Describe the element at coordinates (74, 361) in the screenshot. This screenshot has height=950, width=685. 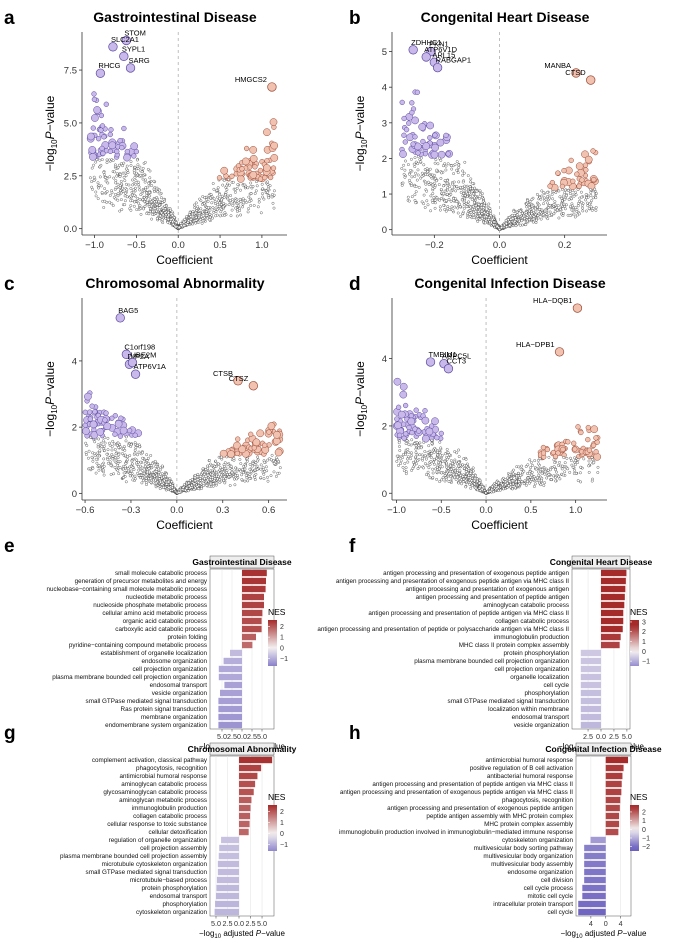
I see `y-tick-label: 4` at that location.